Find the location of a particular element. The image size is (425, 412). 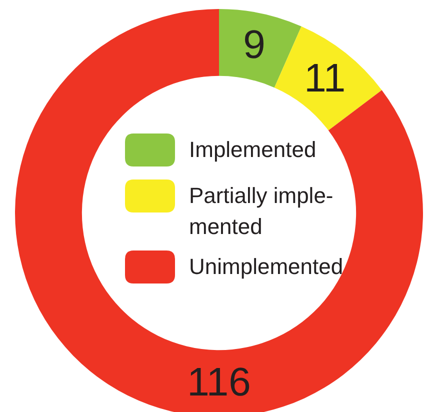

legend-label: Implemented is located at coordinates (252, 149).